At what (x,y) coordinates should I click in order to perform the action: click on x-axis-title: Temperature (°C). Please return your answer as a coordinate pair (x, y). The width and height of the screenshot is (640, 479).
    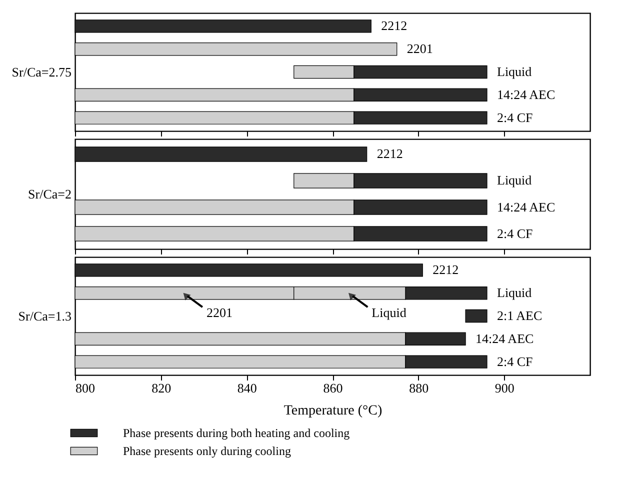
    Looking at the image, I should click on (333, 411).